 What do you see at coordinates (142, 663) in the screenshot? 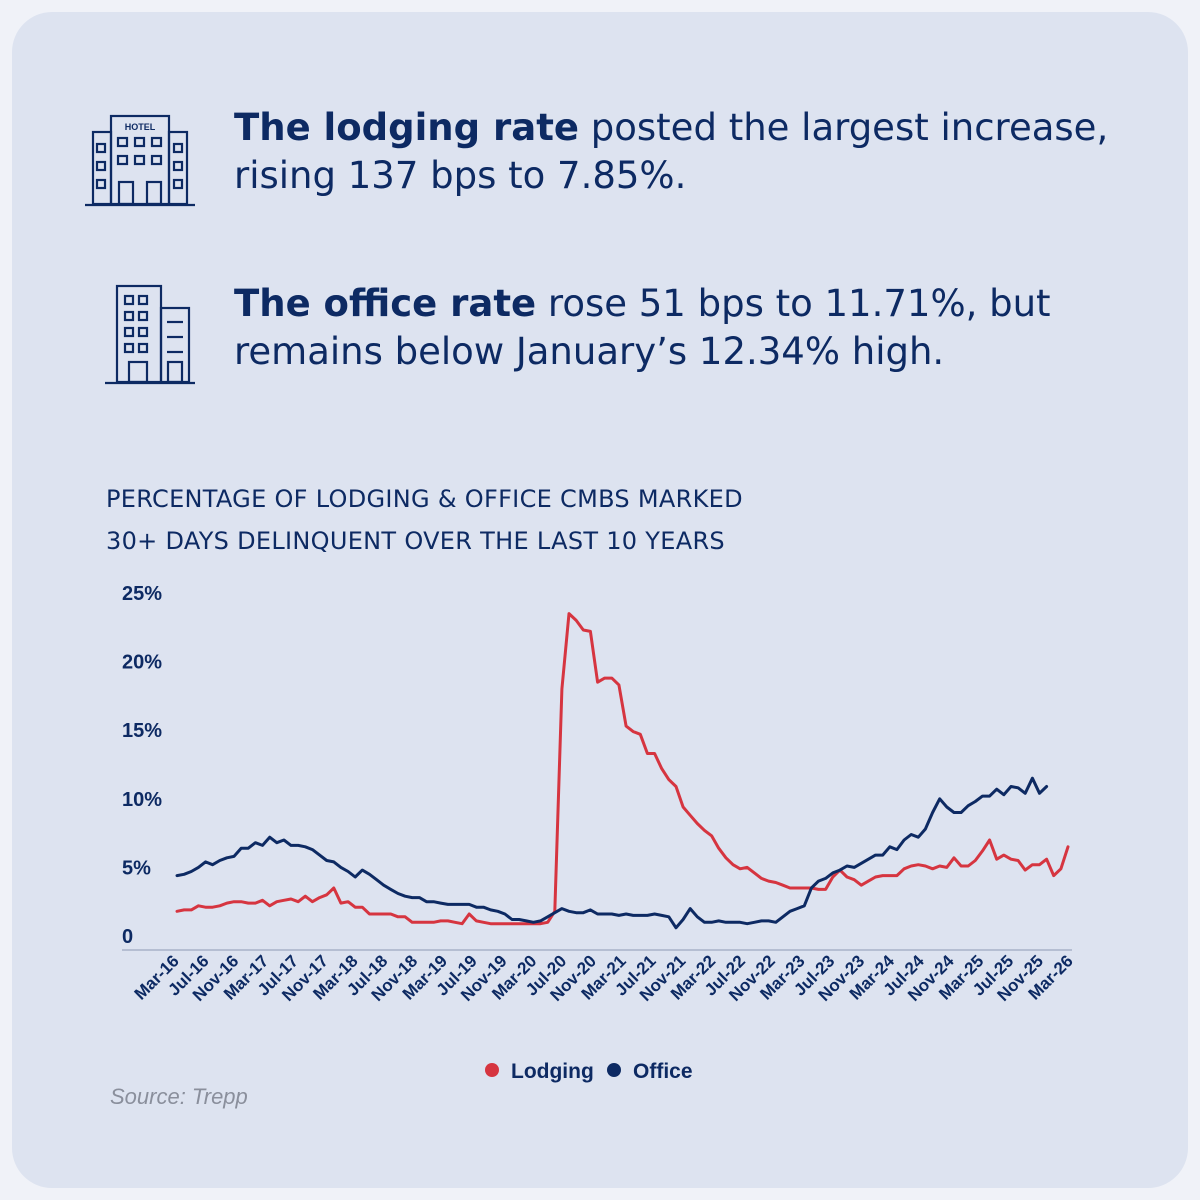
I see `y-tick-label: 20%` at bounding box center [142, 663].